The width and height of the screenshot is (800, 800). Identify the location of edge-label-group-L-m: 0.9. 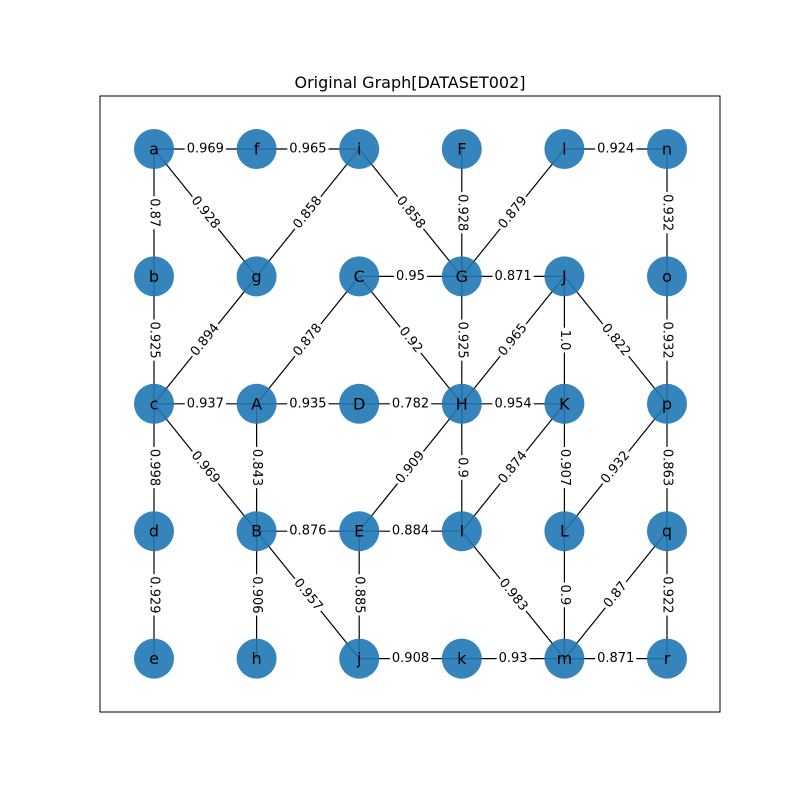
(564, 595).